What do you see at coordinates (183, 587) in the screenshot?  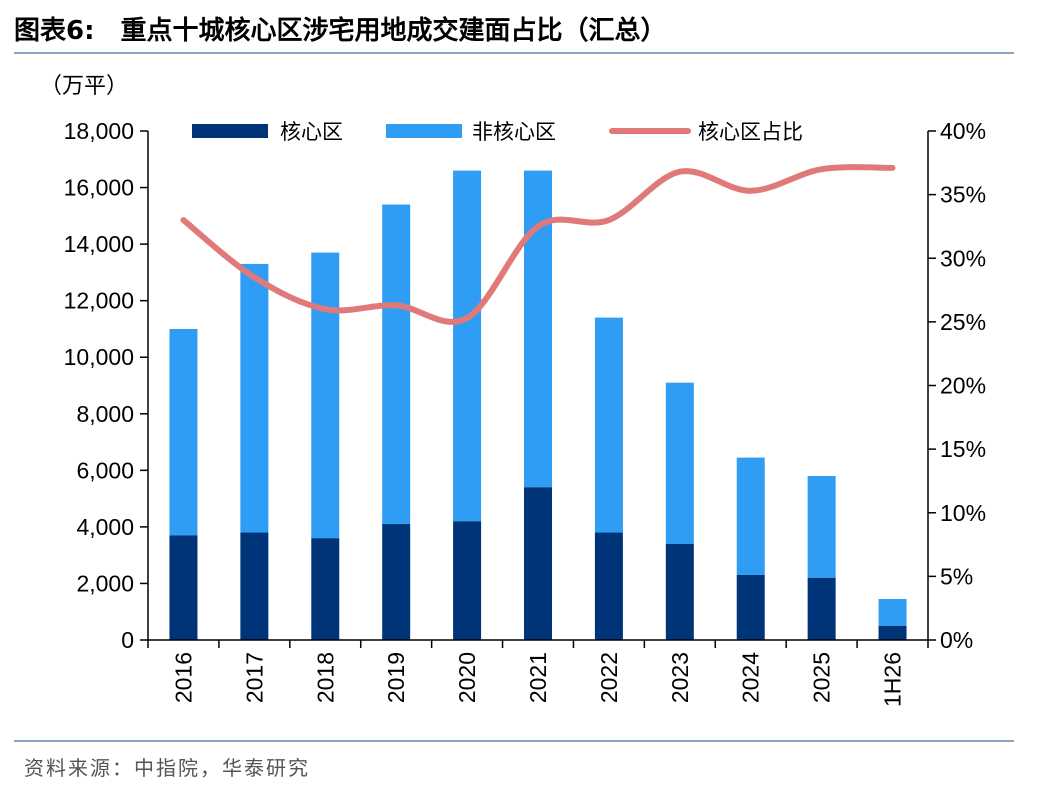 I see `bar-core-2016` at bounding box center [183, 587].